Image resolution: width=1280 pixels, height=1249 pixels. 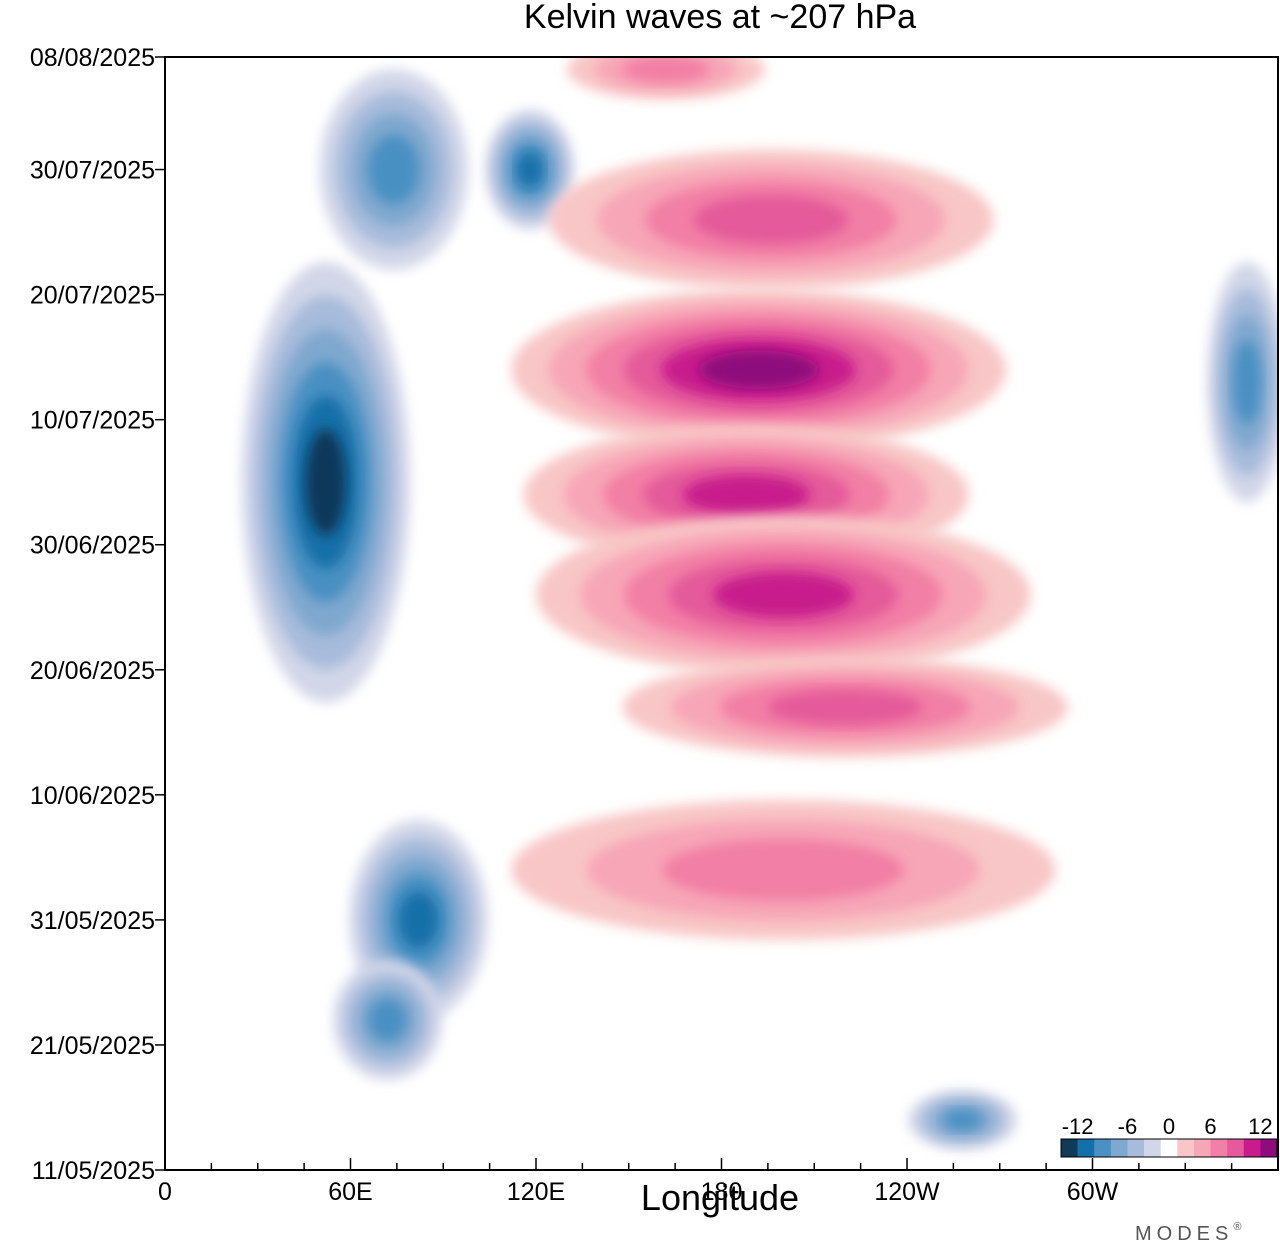 I want to click on modes-logo: MODES®, so click(x=1190, y=1233).